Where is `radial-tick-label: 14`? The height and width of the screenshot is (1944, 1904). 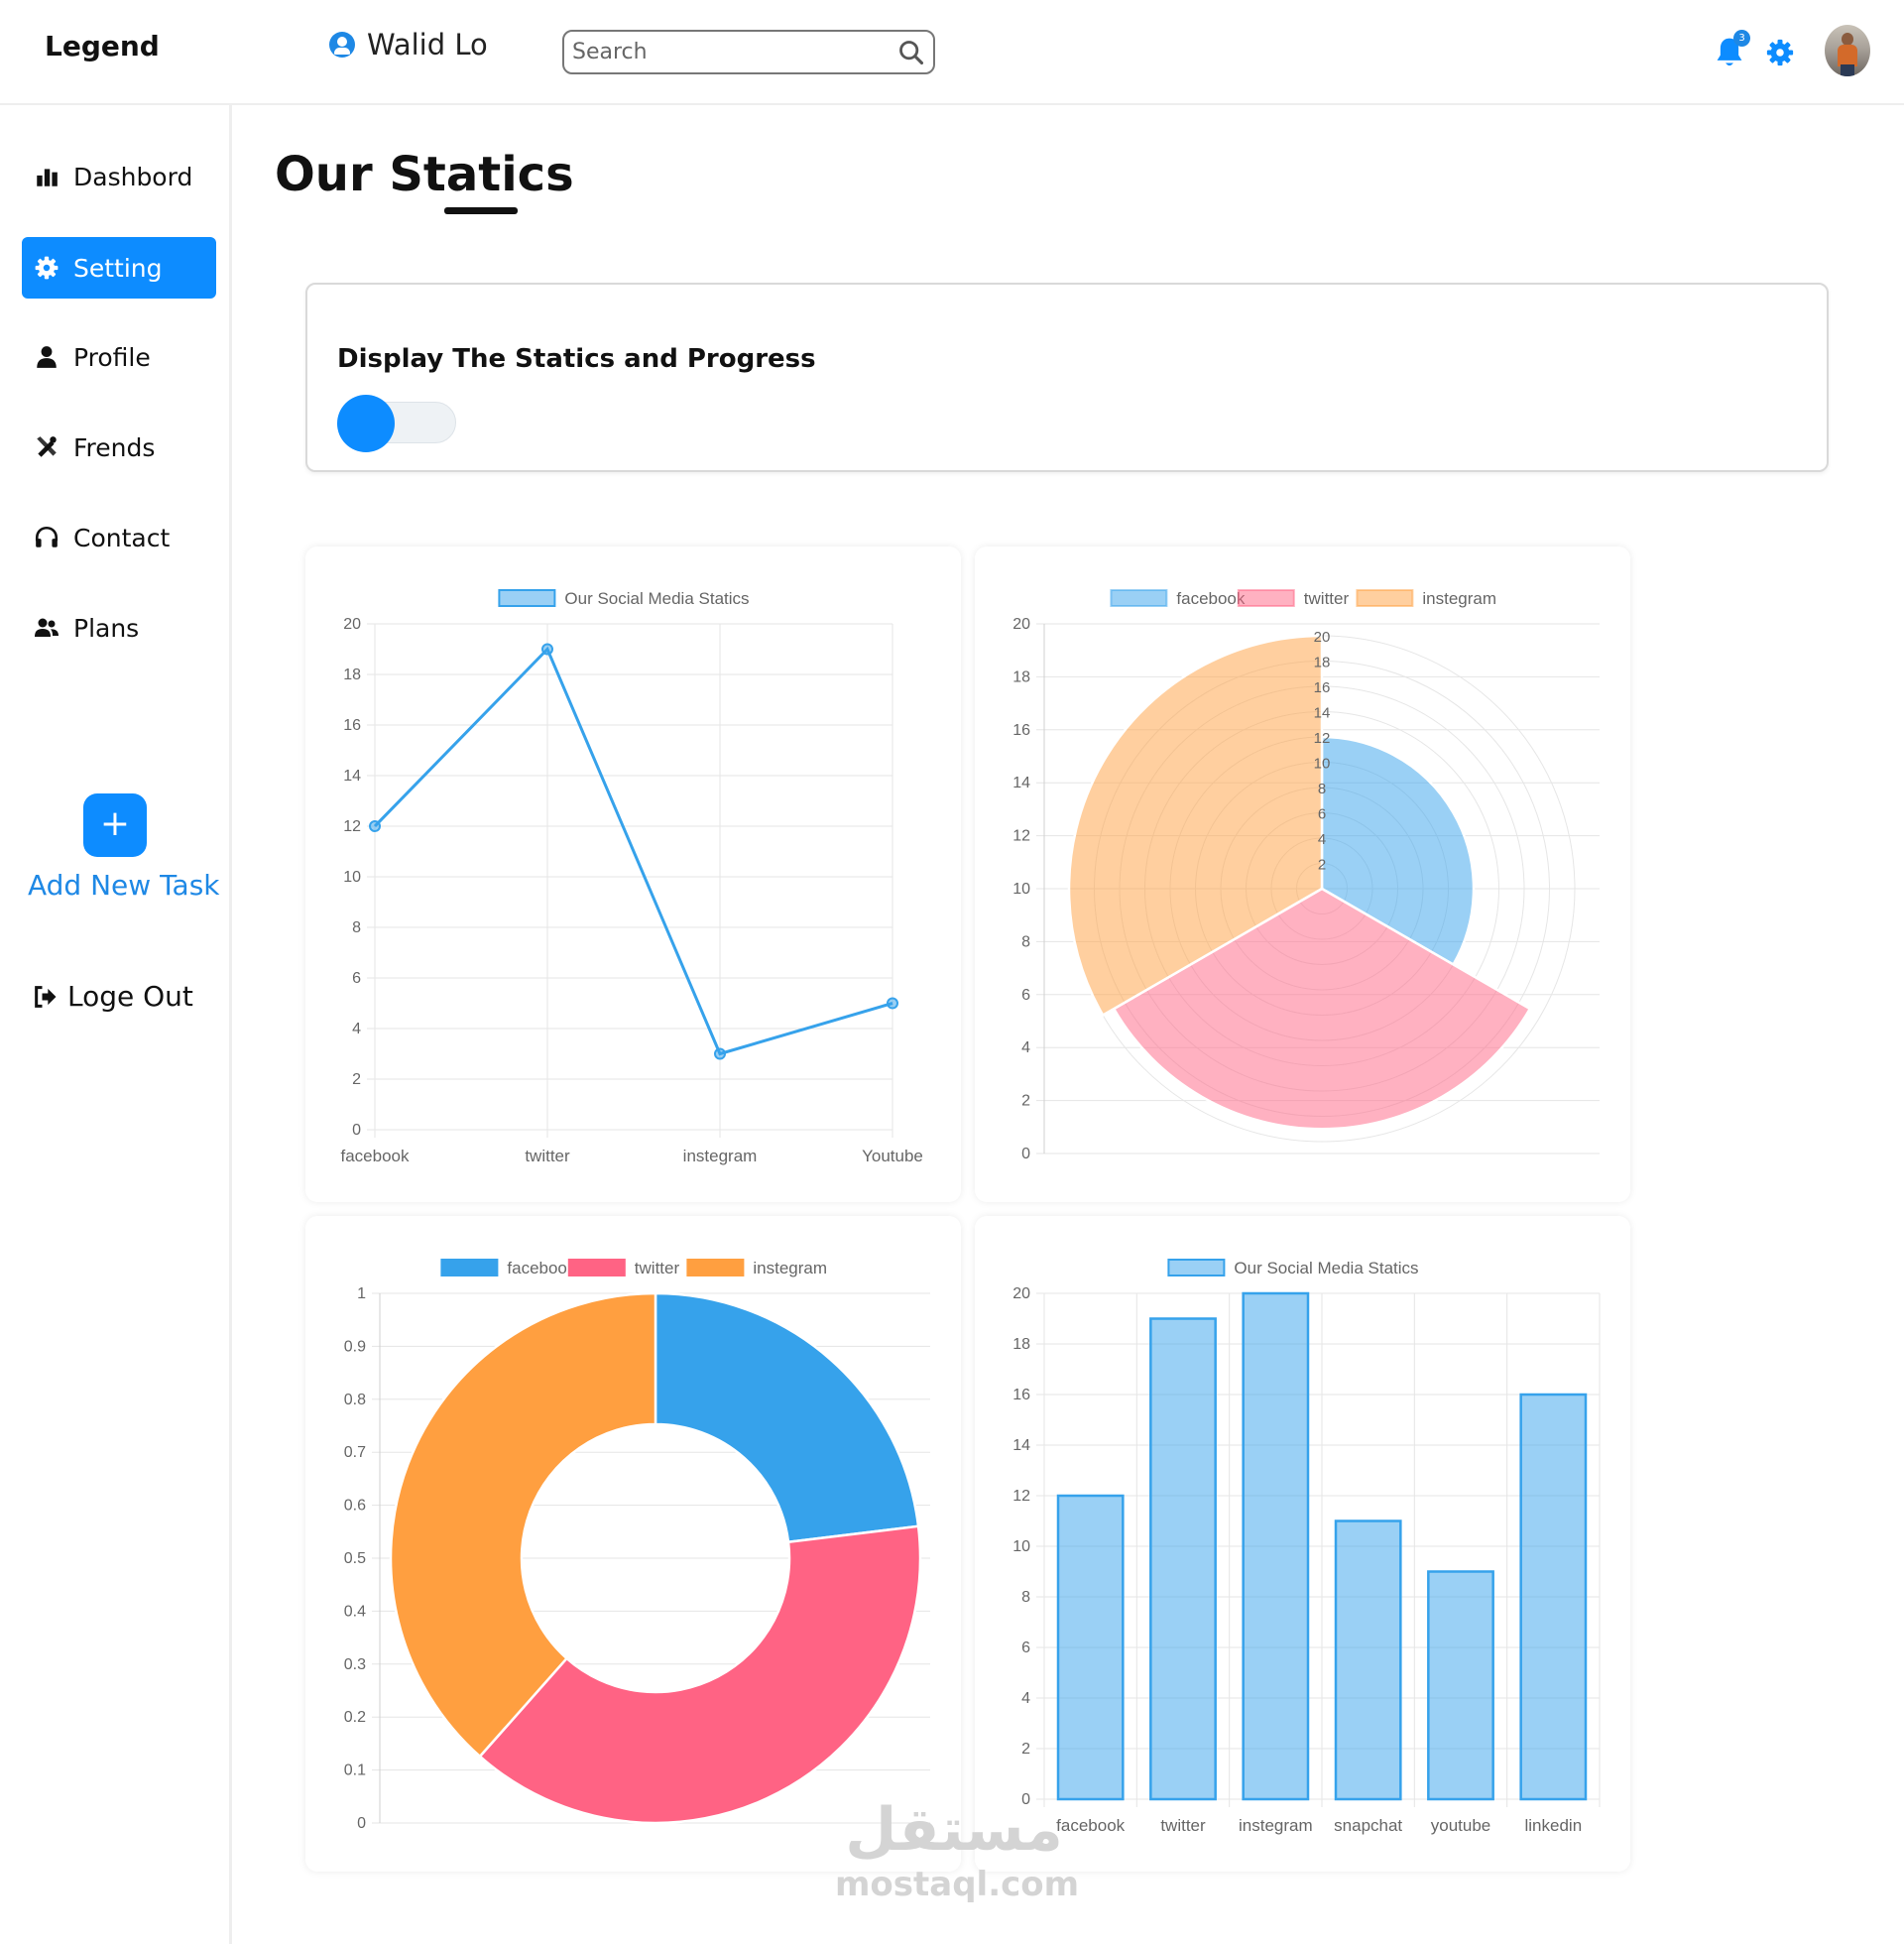
radial-tick-label: 14 is located at coordinates (1322, 713).